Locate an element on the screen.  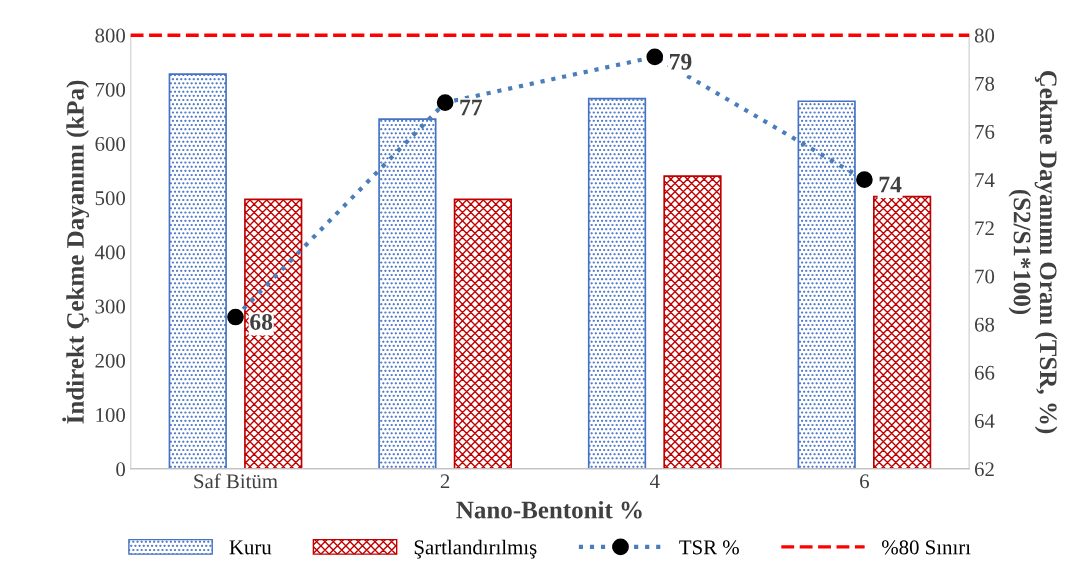
y-axis-title: İndirekt Çekme Dayanımı (kPa) is located at coordinates (76, 252).